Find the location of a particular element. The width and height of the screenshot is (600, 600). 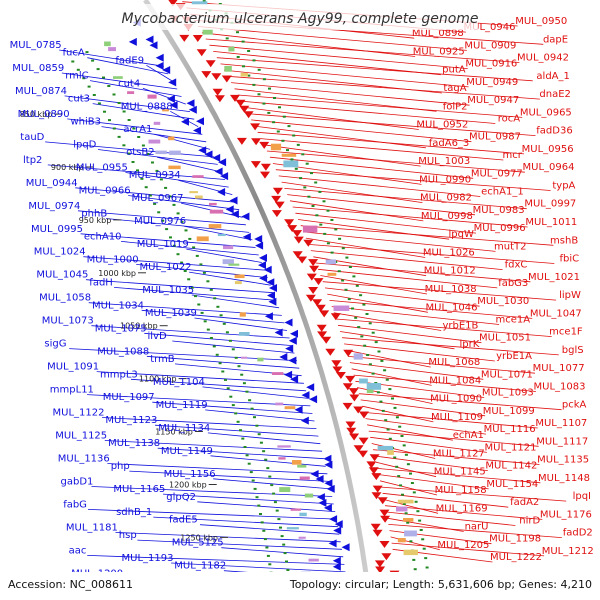

forward-gene-label: MUL_1003 is located at coordinates (444, 161).